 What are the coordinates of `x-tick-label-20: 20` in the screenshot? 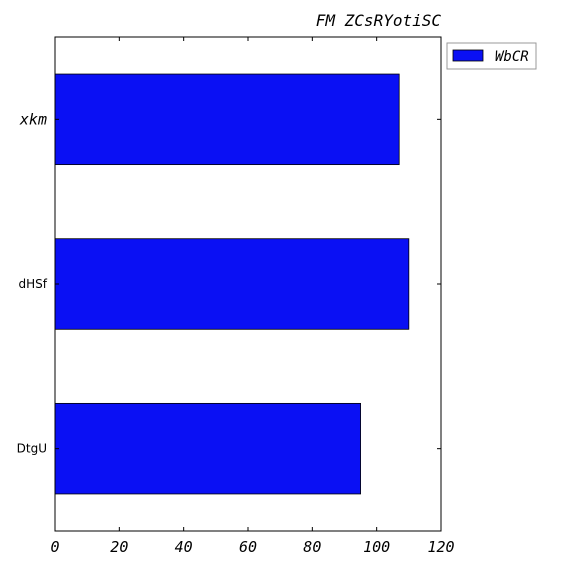 It's located at (119, 547).